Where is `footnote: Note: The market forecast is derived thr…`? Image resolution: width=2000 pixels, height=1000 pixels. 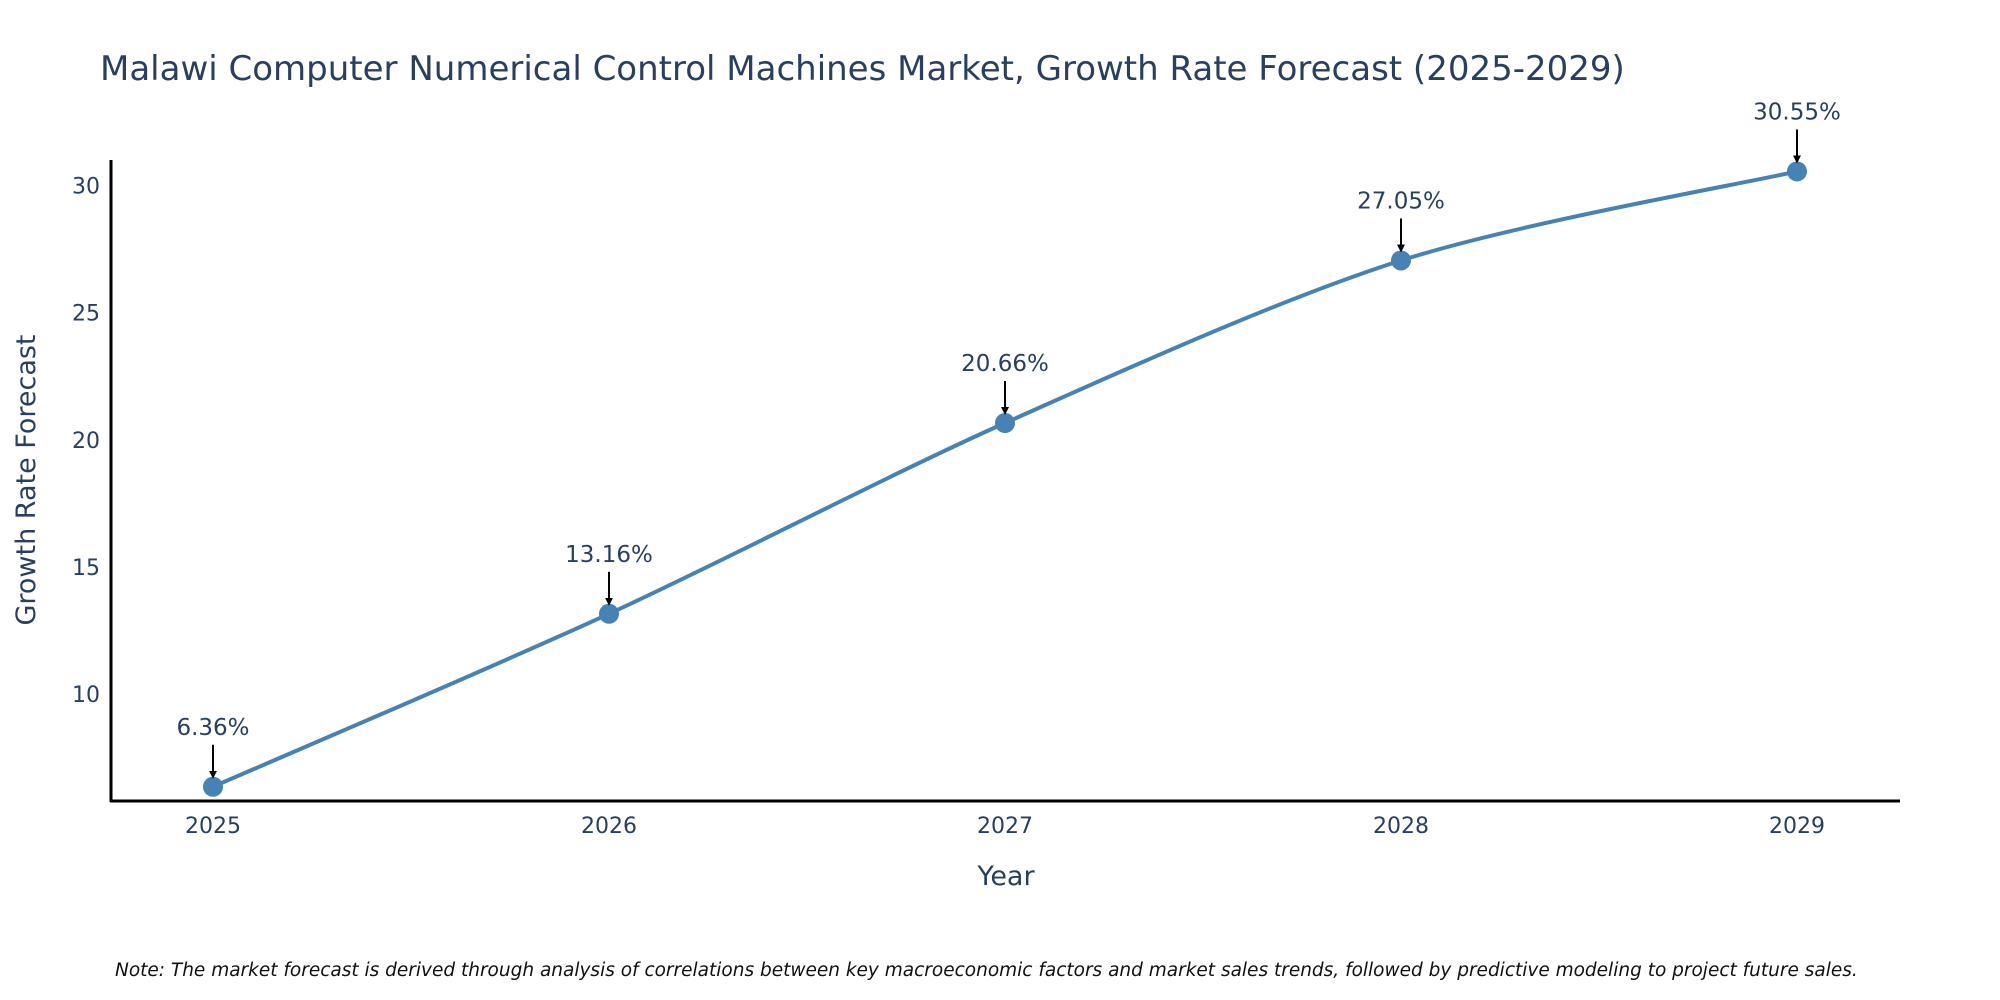
footnote: Note: The market forecast is derived thr… is located at coordinates (986, 970).